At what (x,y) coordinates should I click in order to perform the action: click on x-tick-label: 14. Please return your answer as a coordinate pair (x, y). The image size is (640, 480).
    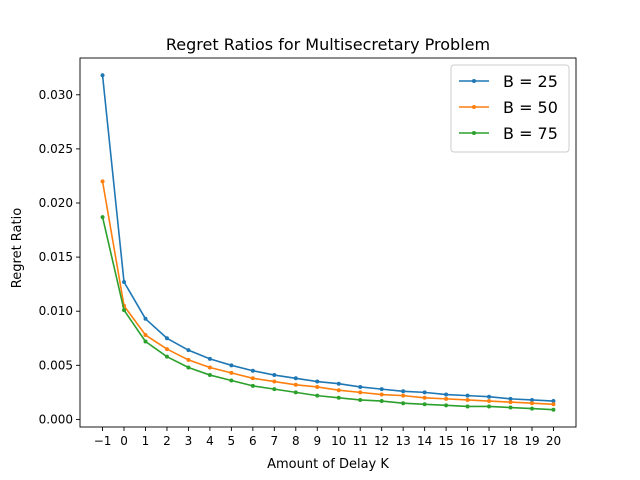
    Looking at the image, I should click on (424, 441).